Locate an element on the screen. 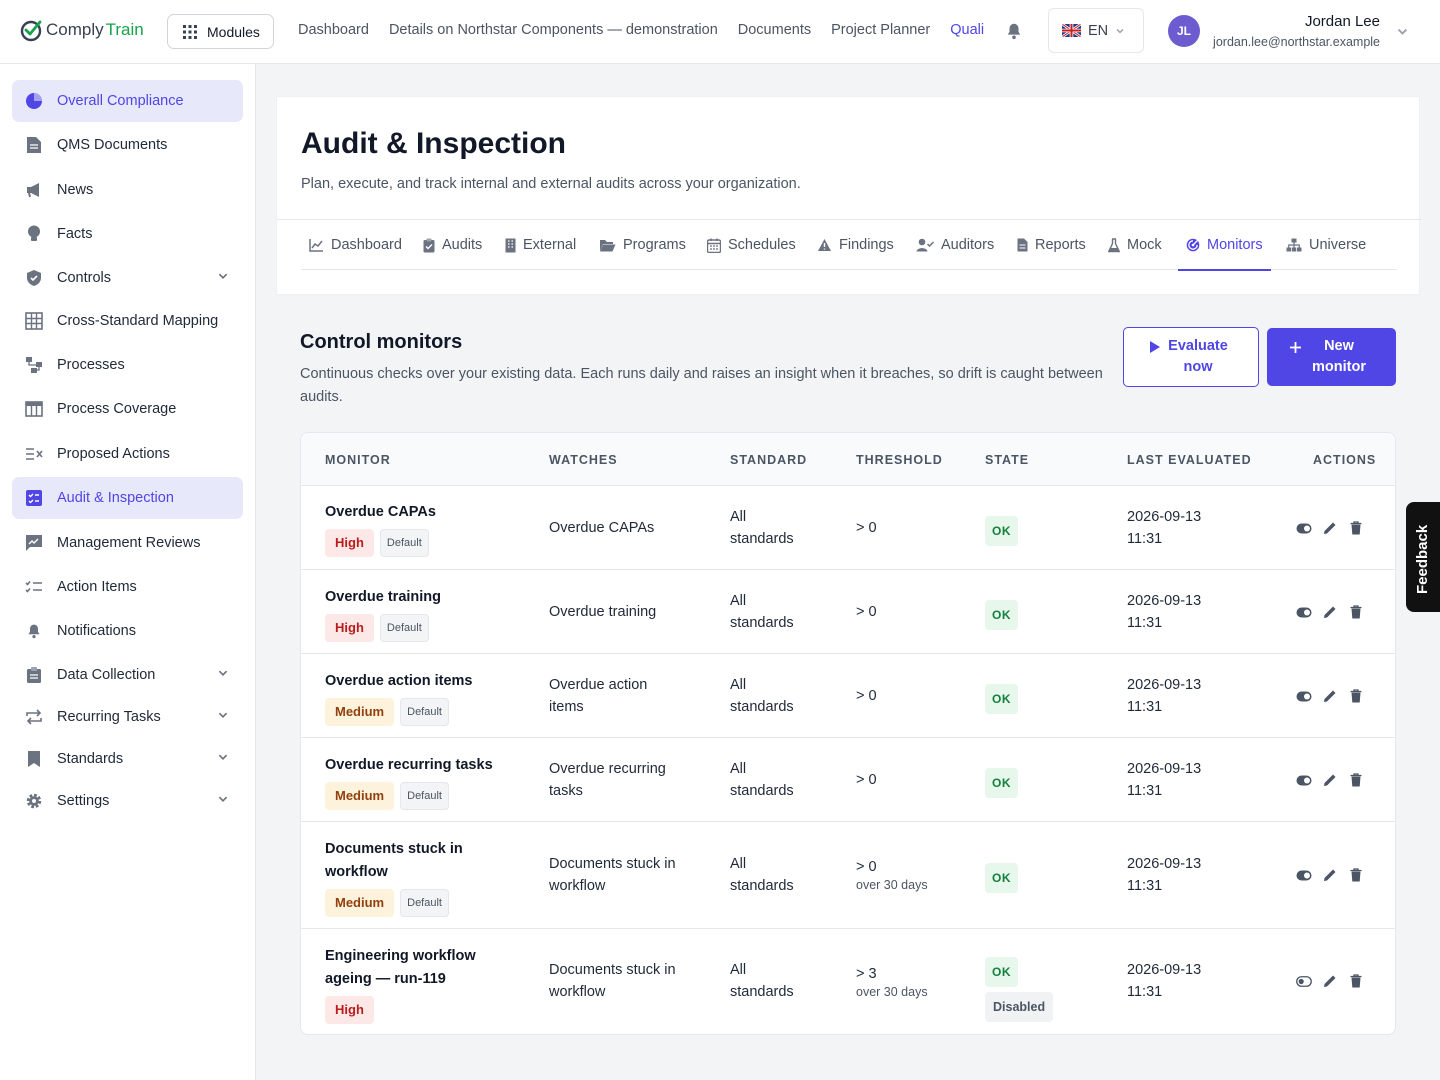  topnav-documents: Documents is located at coordinates (774, 30).